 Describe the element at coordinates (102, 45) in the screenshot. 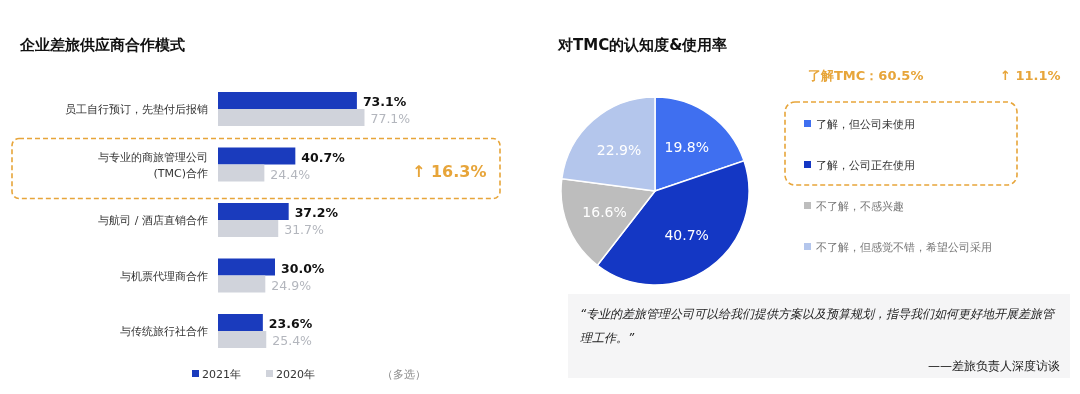

I see `chart-title: 企业差旅供应商合作模式` at that location.